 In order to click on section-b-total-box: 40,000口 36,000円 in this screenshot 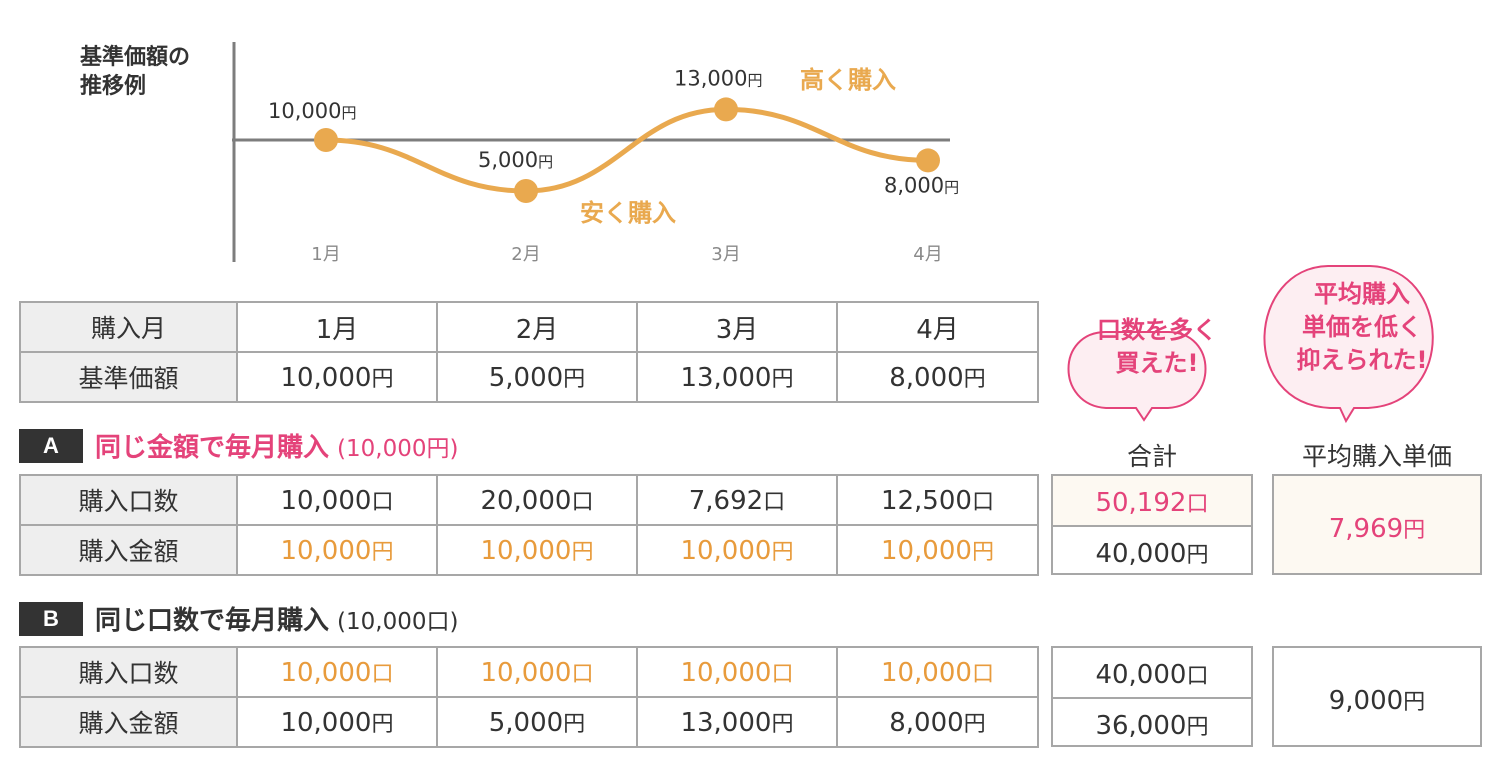, I will do `click(1152, 696)`.